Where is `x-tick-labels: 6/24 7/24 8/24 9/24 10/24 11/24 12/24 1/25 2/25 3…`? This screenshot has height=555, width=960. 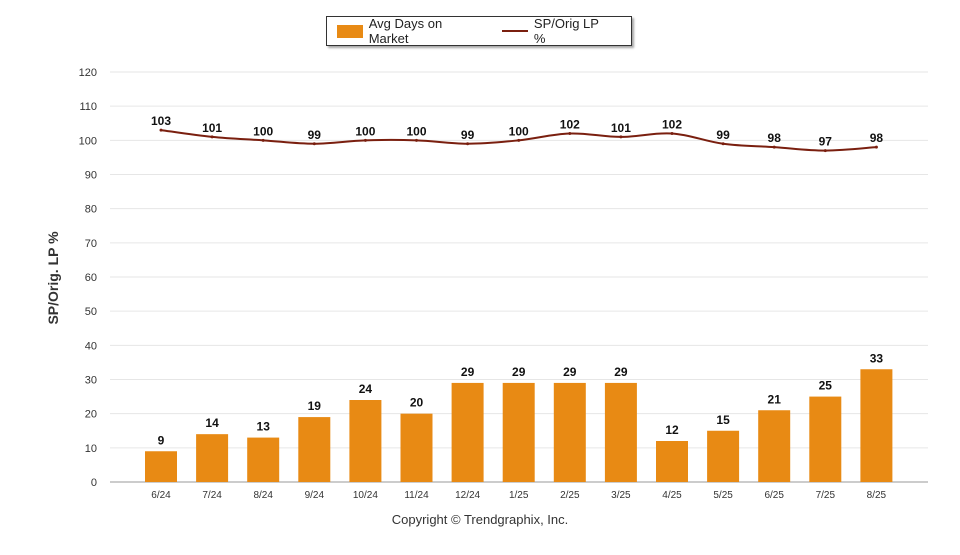 x-tick-labels: 6/24 7/24 8/24 9/24 10/24 11/24 12/24 1/25 2/25 3… is located at coordinates (518, 495).